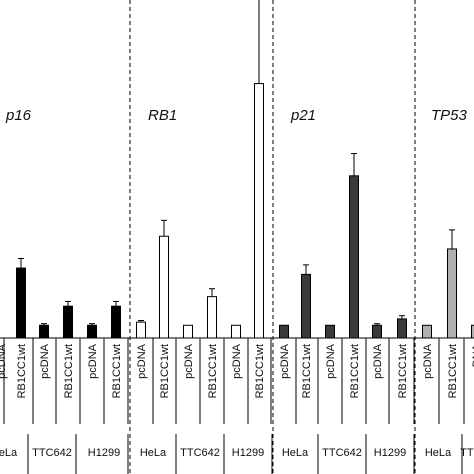 The image size is (474, 474). I want to click on tick-label-p21-0: pcDNA, so click(285, 361).